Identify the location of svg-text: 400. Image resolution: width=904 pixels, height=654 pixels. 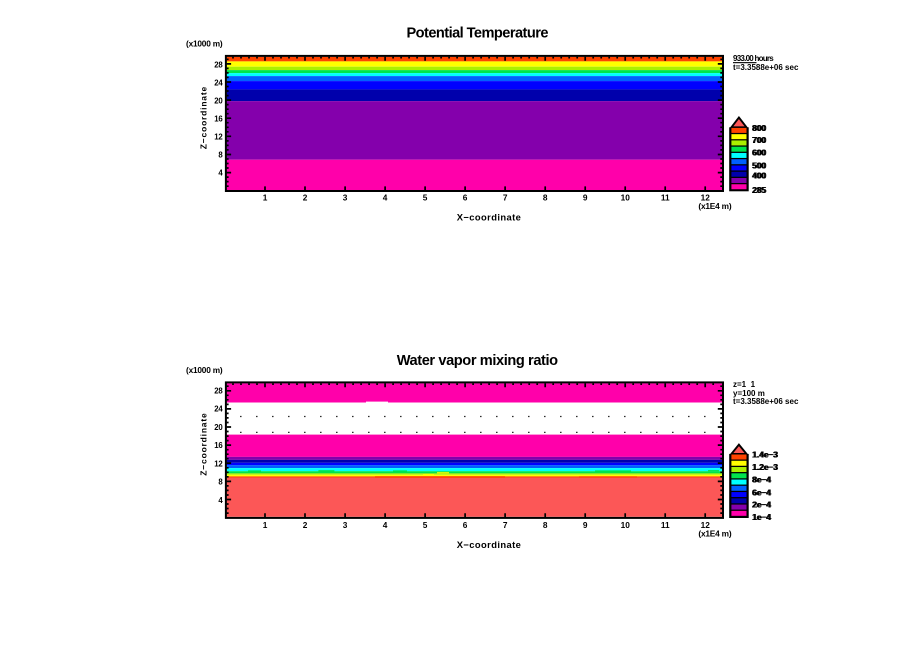
(759, 176).